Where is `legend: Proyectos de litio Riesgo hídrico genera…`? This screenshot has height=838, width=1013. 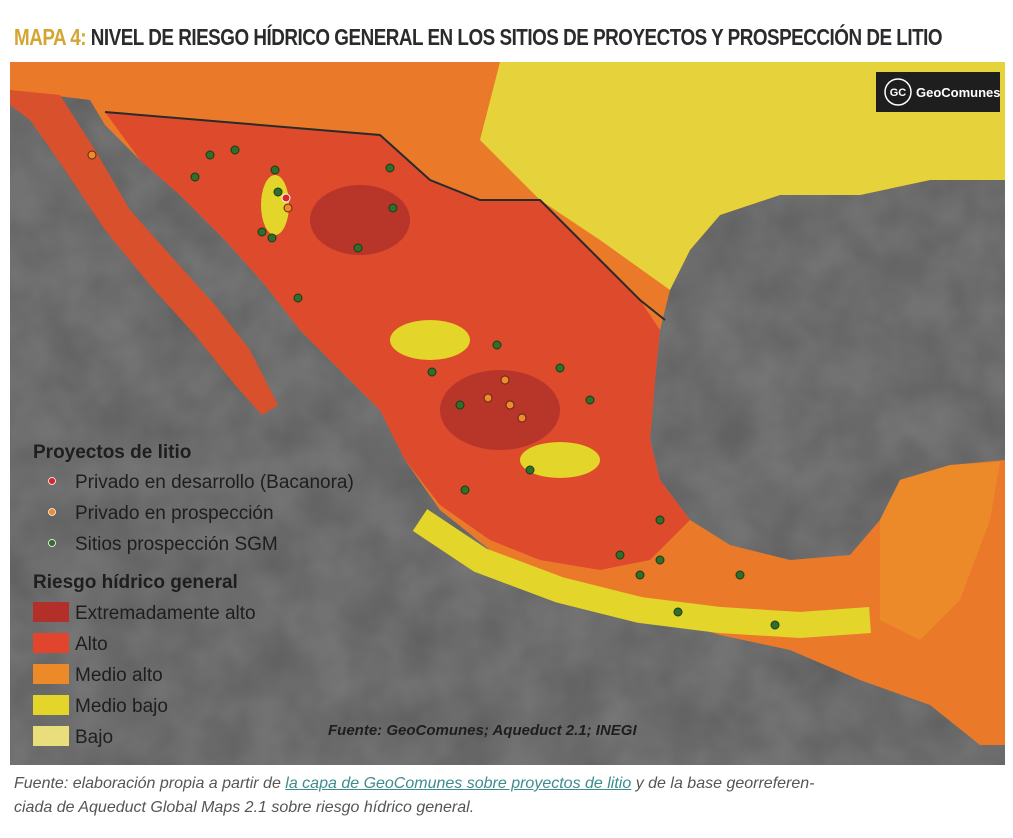 legend: Proyectos de litio Riesgo hídrico genera… is located at coordinates (193, 595).